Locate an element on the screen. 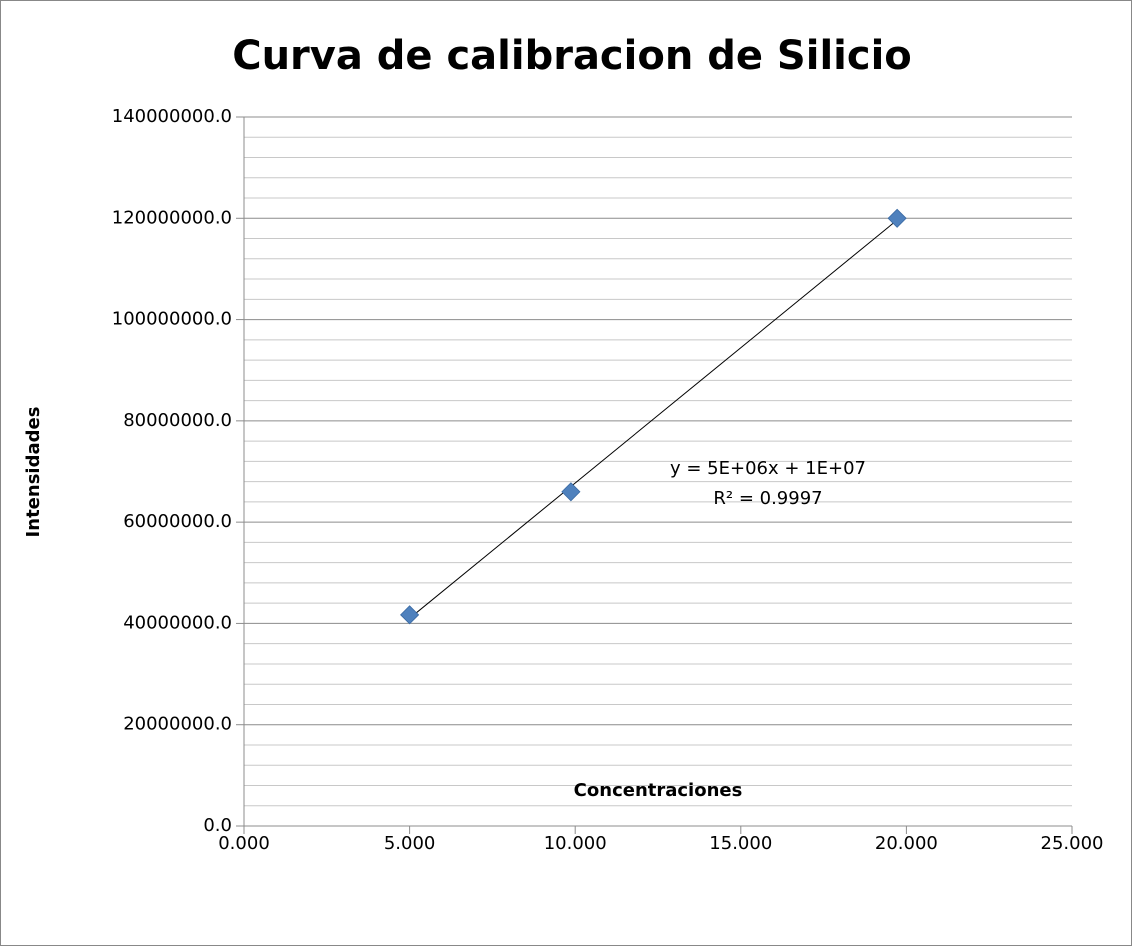 Image resolution: width=1132 pixels, height=946 pixels. x-tick-label: 20.000 is located at coordinates (906, 843).